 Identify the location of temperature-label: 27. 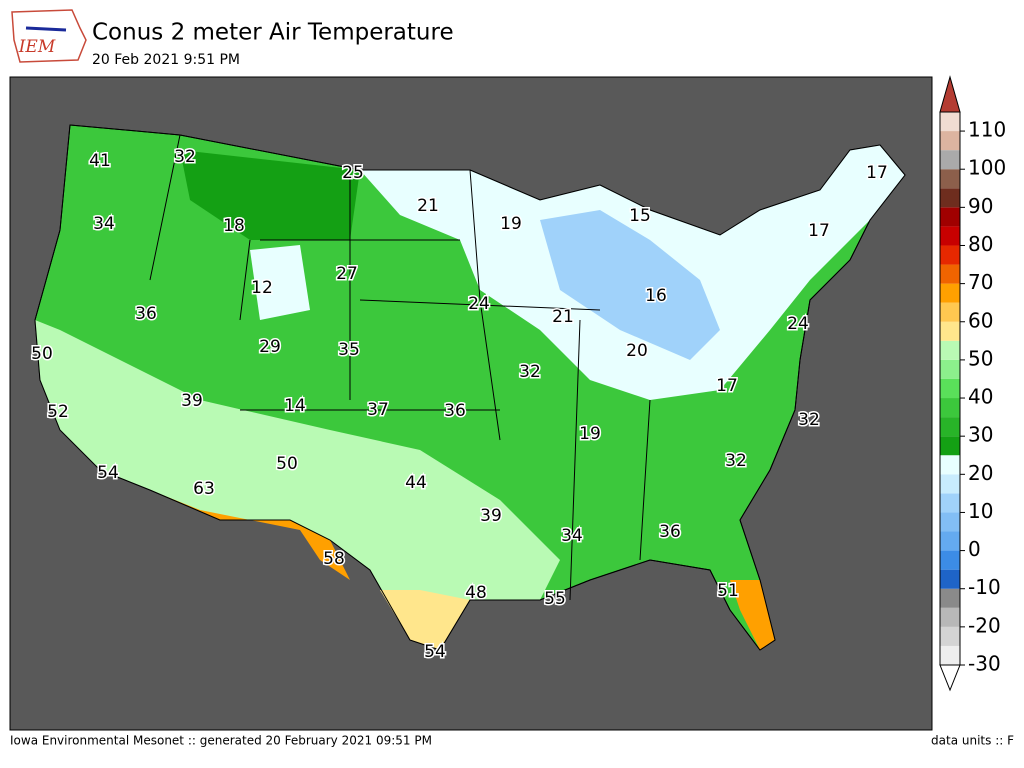
(347, 274).